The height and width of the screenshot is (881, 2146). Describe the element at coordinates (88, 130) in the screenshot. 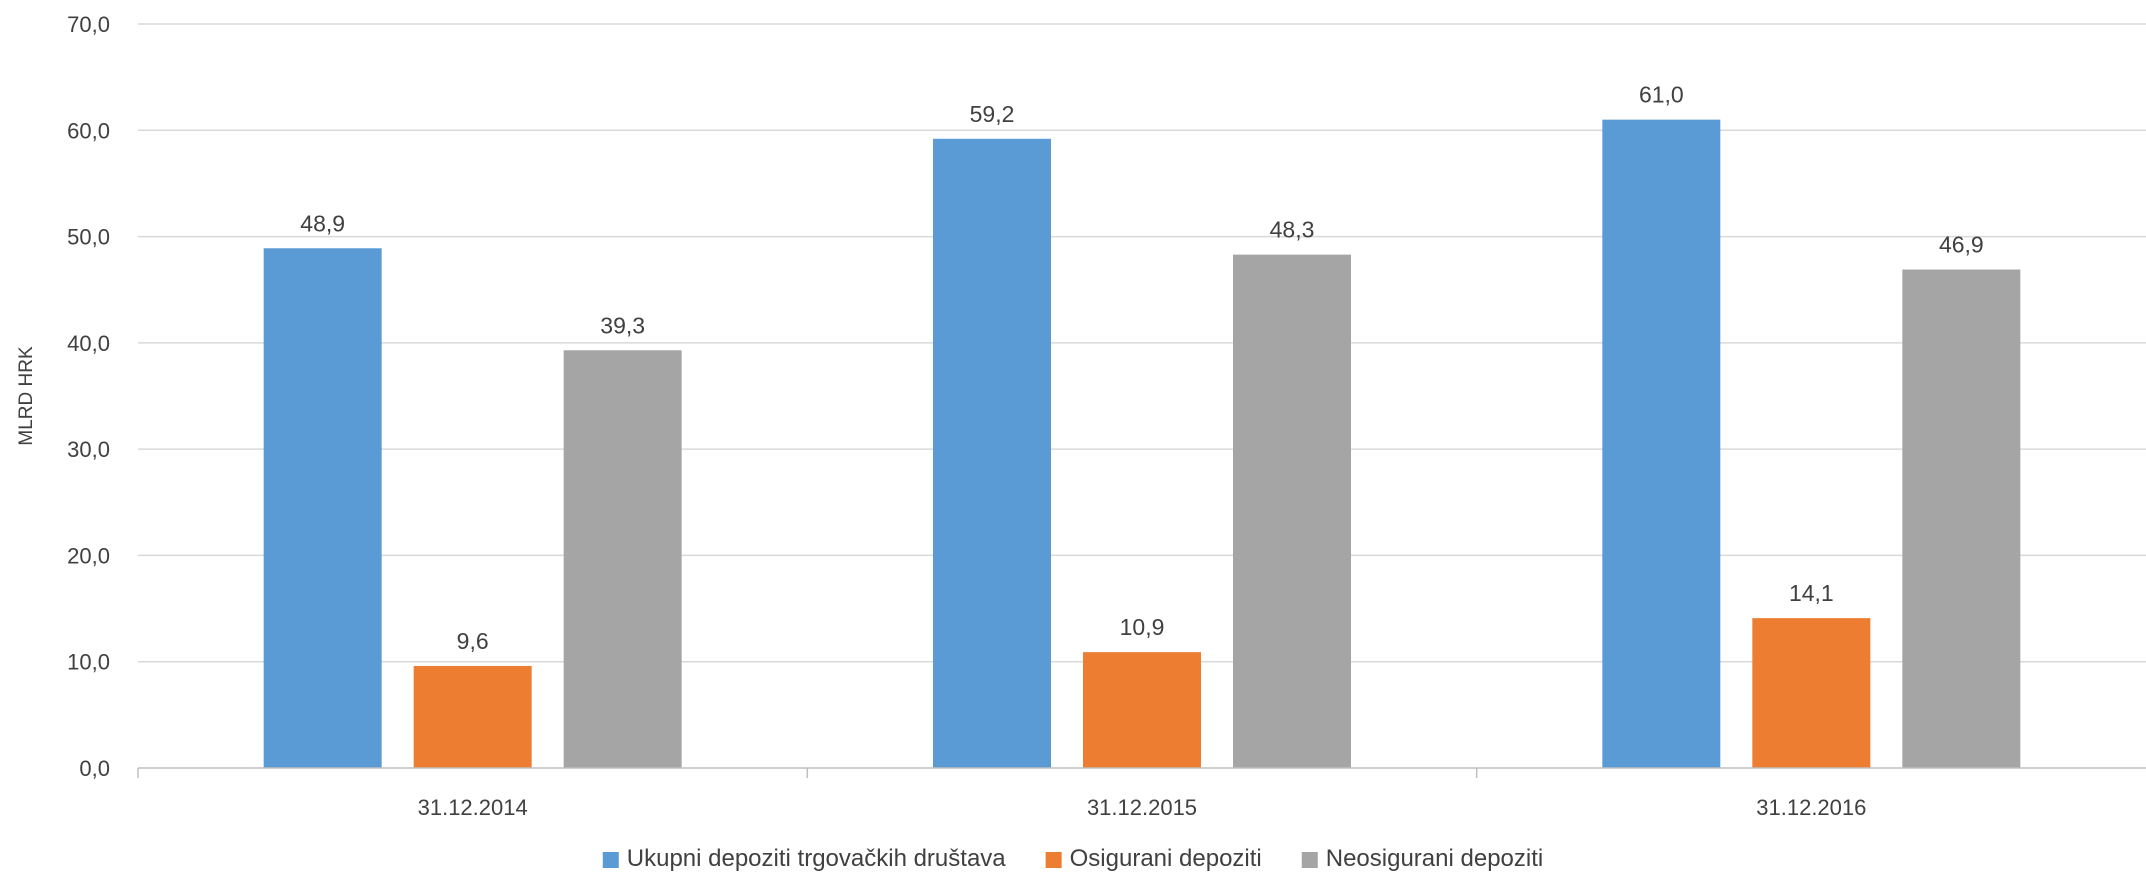

I see `y-tick-label: 60,0` at that location.